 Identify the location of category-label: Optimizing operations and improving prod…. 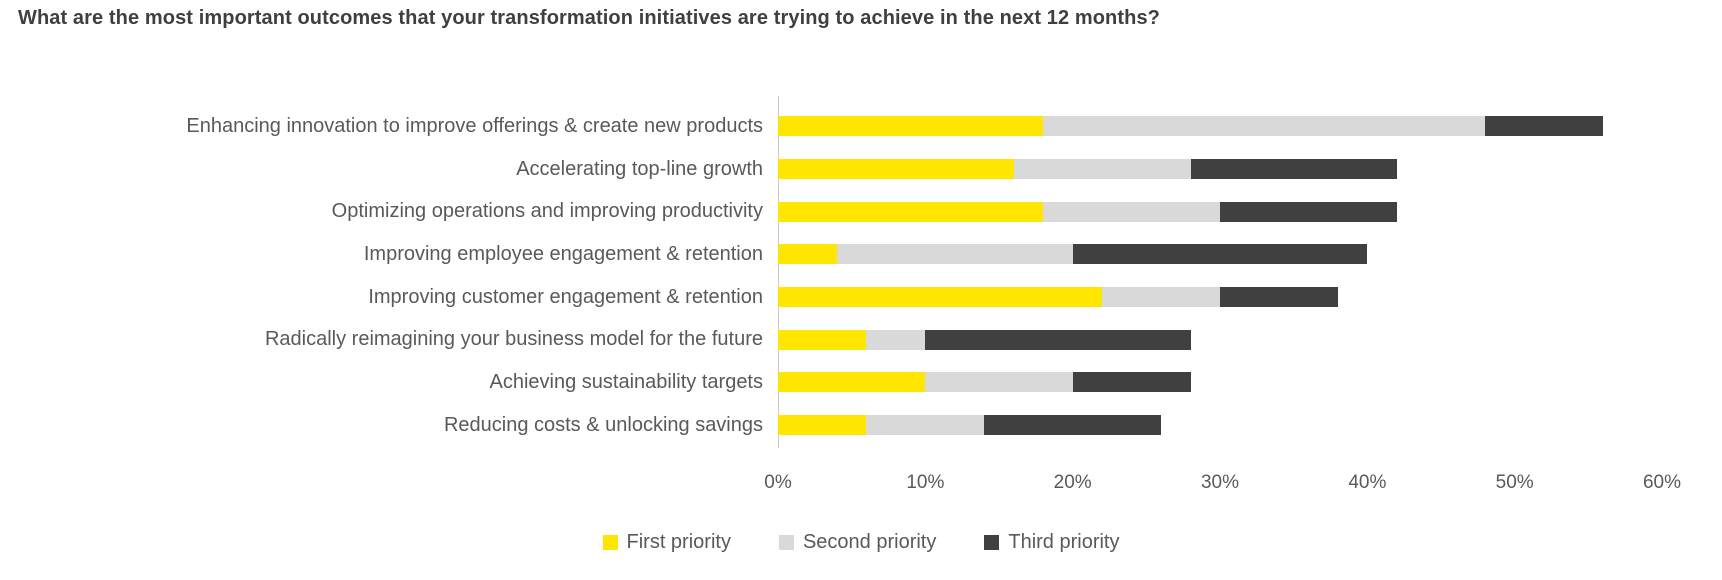
(547, 211).